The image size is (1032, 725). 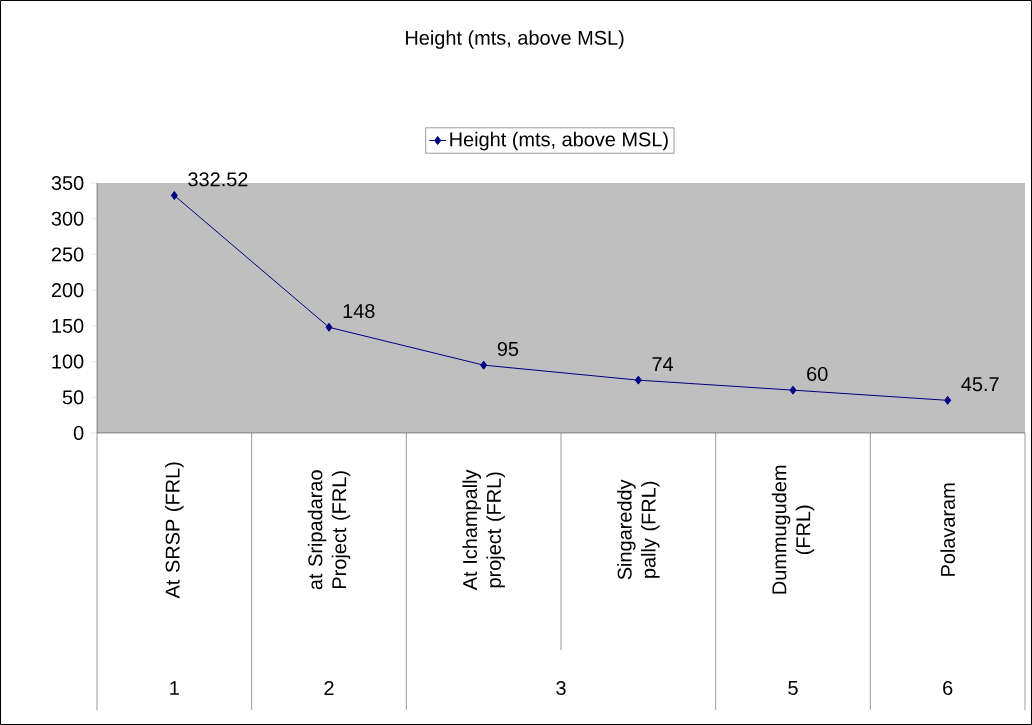 What do you see at coordinates (947, 529) in the screenshot?
I see `x-tick-label: Polavaram` at bounding box center [947, 529].